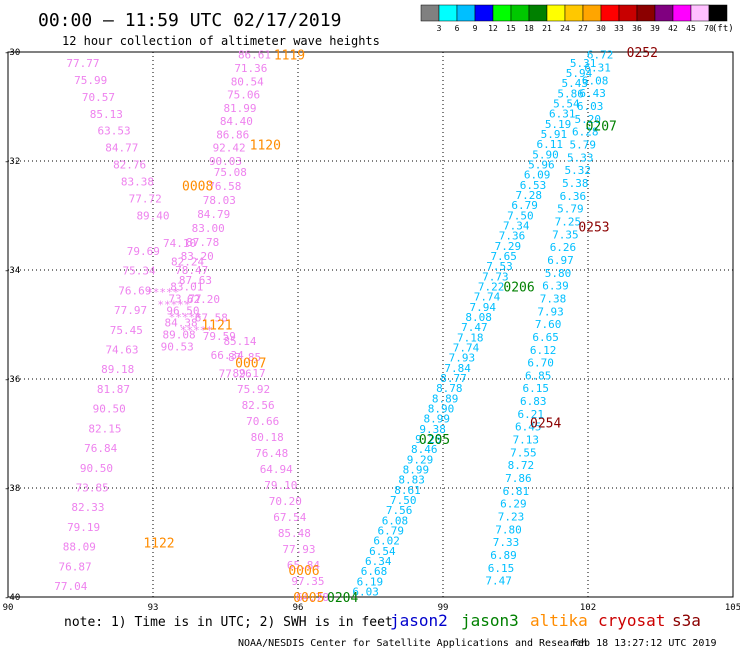 Image resolution: width=740 pixels, height=650 pixels. Describe the element at coordinates (428, 439) in the screenshot. I see `wave-height-value: 9.25` at that location.